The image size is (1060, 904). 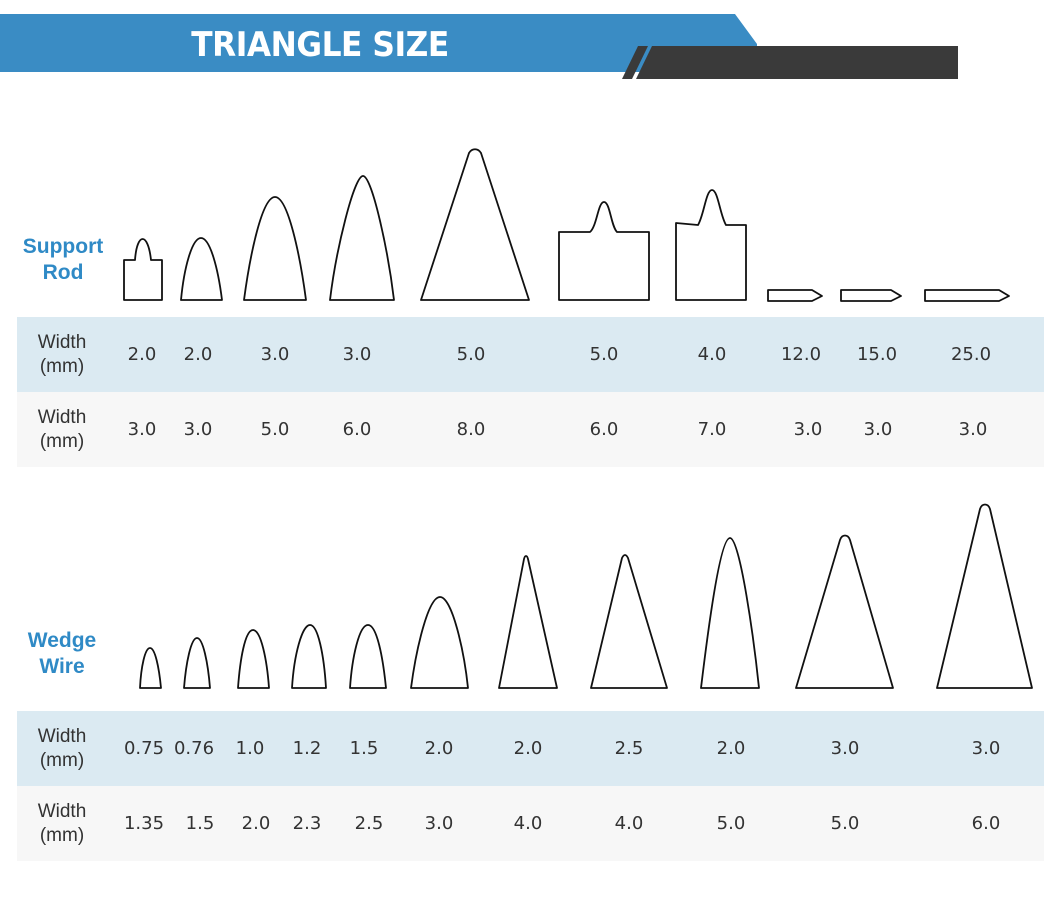 What do you see at coordinates (471, 429) in the screenshot?
I see `width-value: 8.0` at bounding box center [471, 429].